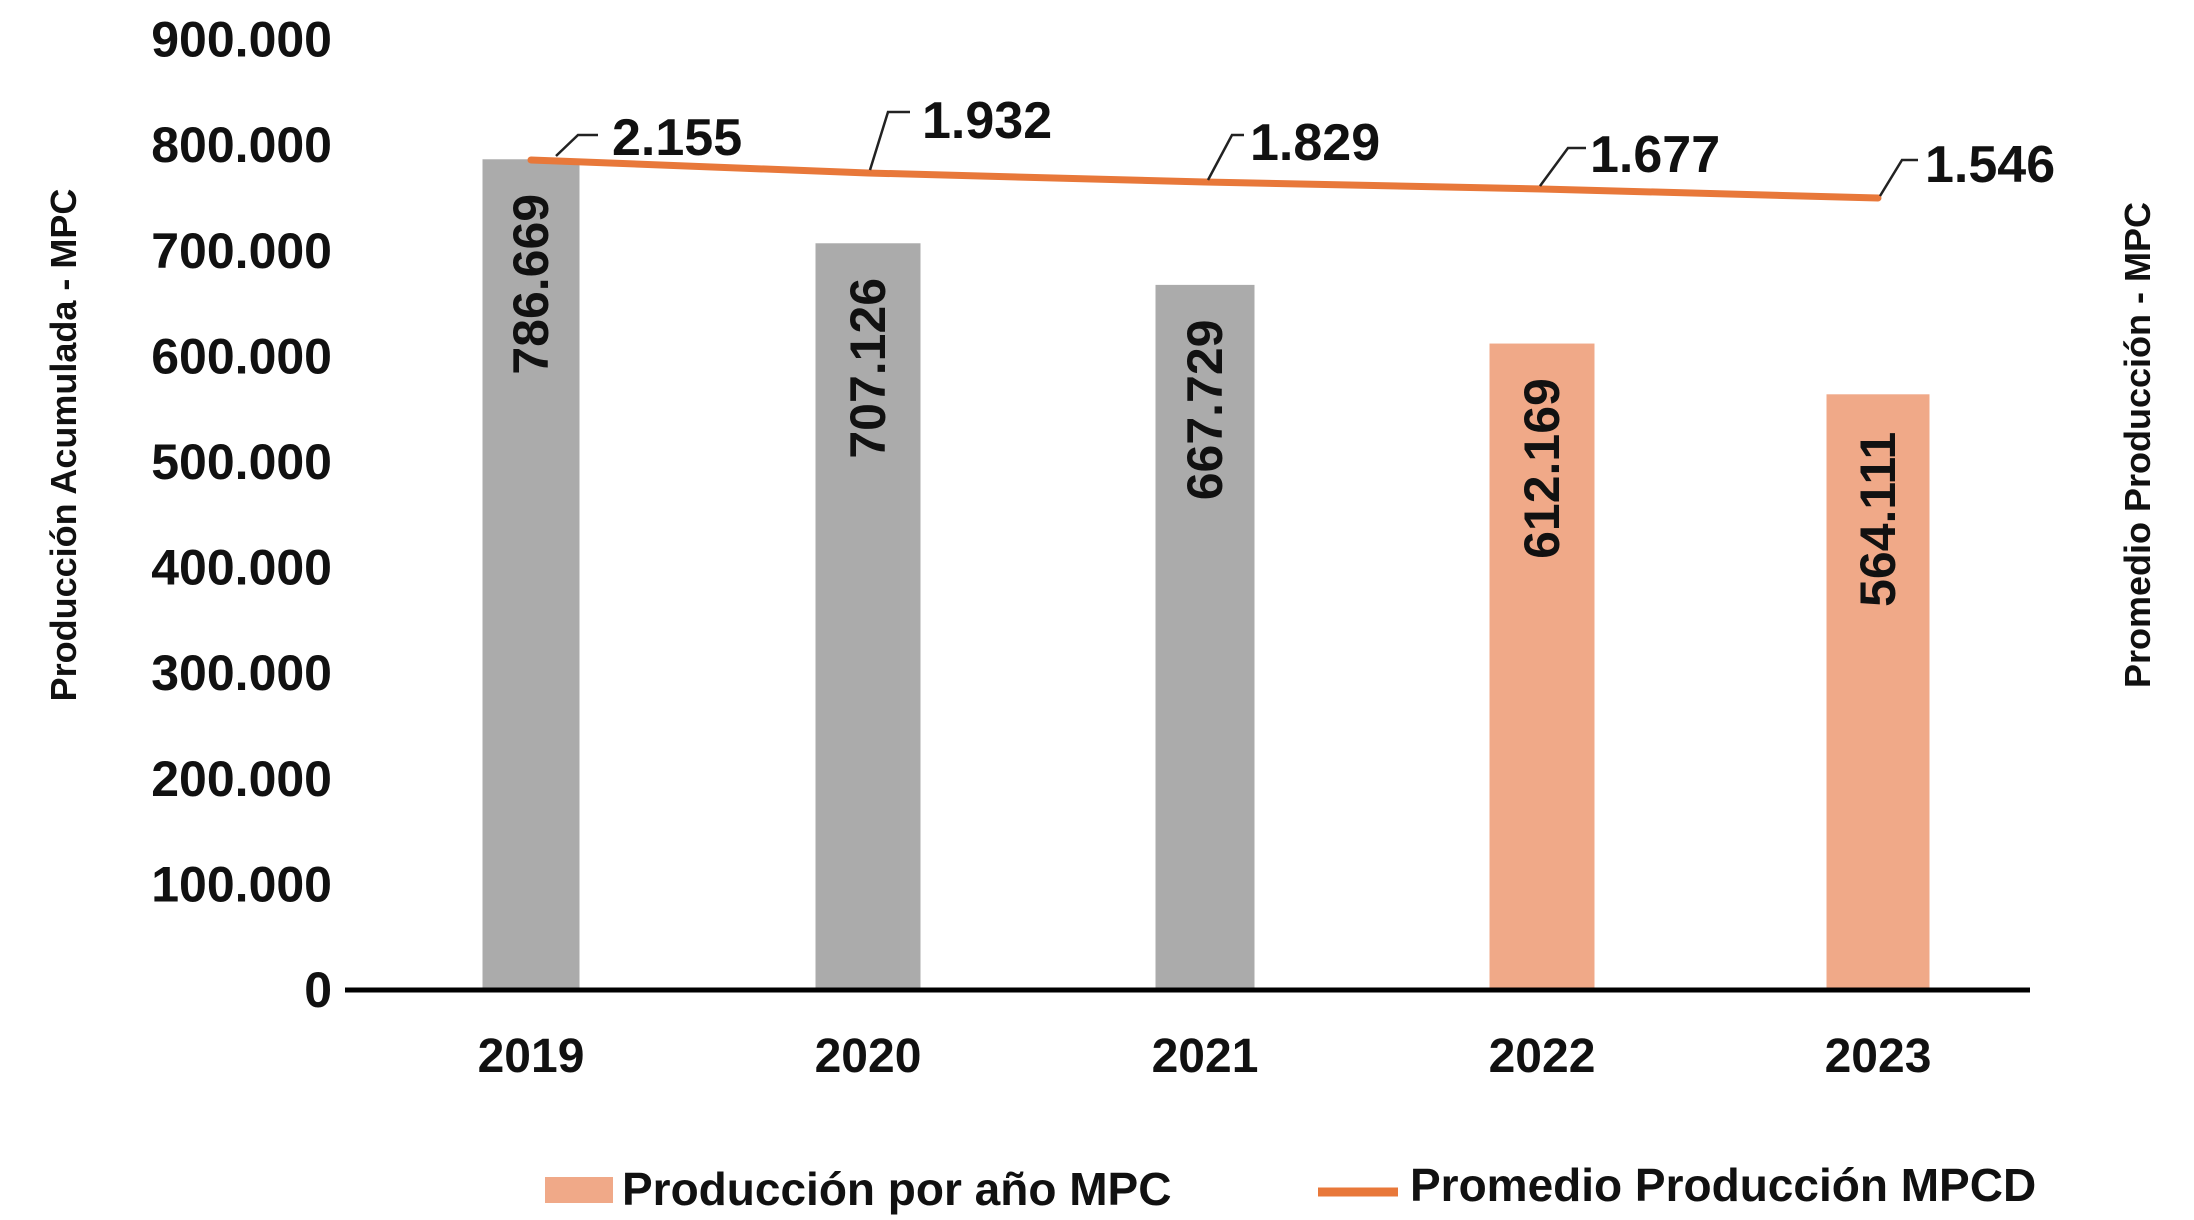 This screenshot has width=2194, height=1220. I want to click on y-tick-label: 0, so click(318, 990).